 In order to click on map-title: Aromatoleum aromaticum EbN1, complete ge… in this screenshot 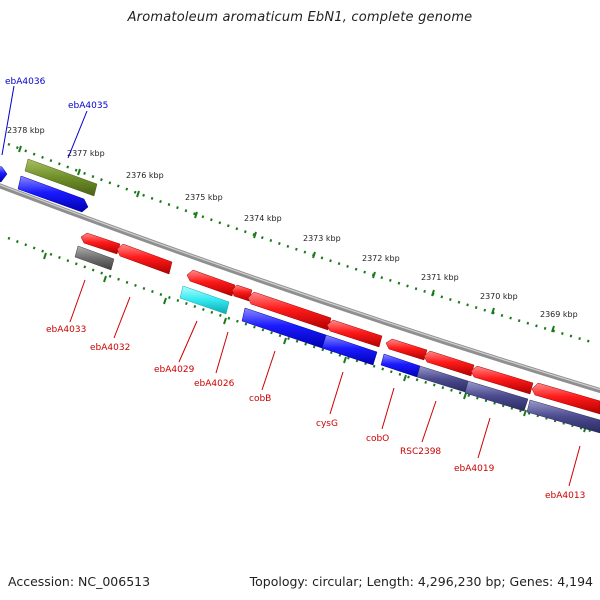, I will do `click(300, 17)`.